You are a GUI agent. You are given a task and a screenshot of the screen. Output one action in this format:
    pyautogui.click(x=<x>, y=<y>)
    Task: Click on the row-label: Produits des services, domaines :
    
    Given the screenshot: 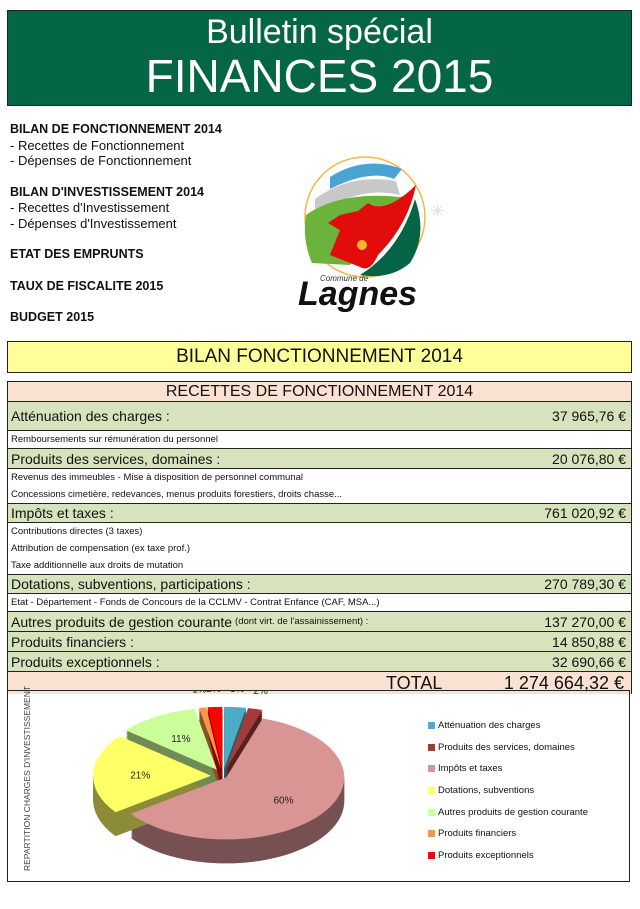 What is the action you would take?
    pyautogui.click(x=116, y=458)
    